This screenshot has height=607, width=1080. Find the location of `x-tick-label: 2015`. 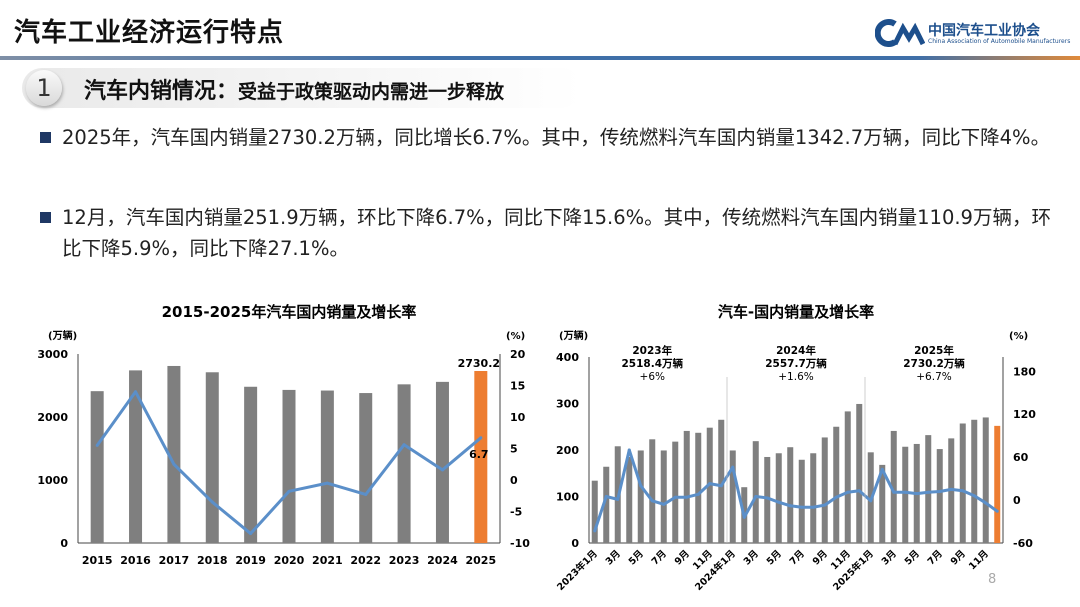

x-tick-label: 2015 is located at coordinates (97, 560).